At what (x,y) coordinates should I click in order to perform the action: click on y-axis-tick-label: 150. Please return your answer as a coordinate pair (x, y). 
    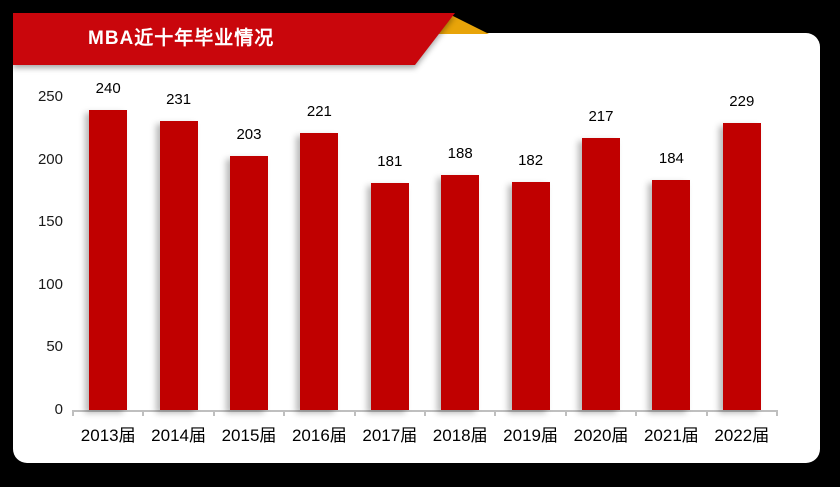
    Looking at the image, I should click on (50, 222).